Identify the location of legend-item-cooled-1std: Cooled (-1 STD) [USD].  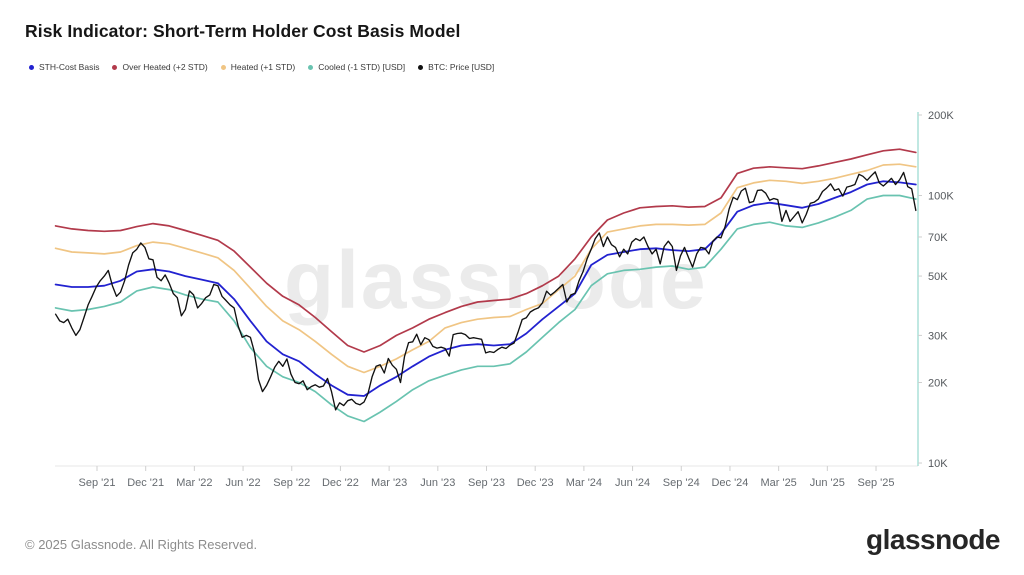
(356, 67).